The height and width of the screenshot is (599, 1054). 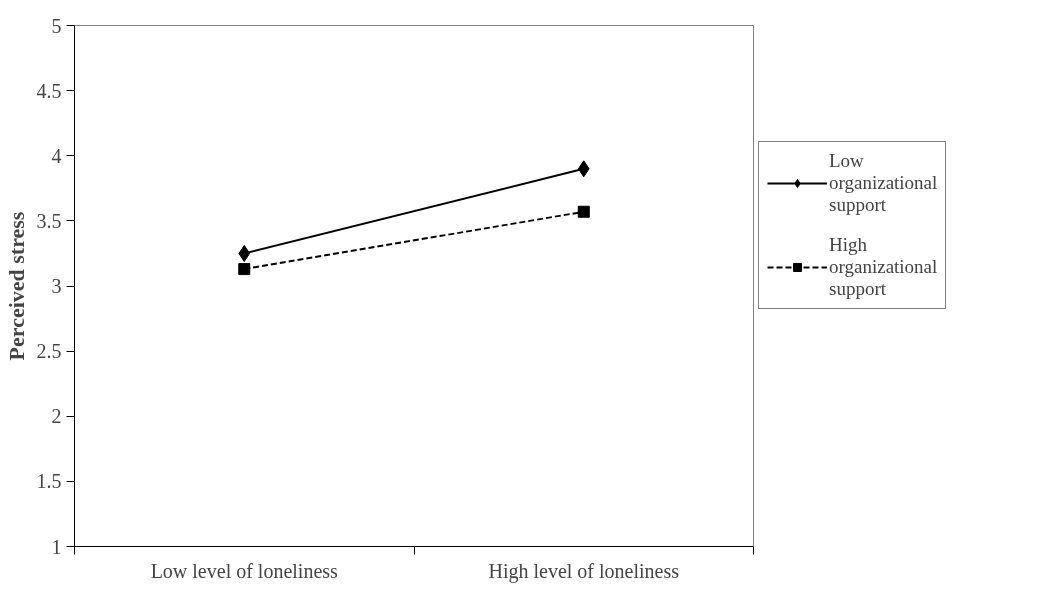 What do you see at coordinates (56, 155) in the screenshot?
I see `y-tick-label: 4` at bounding box center [56, 155].